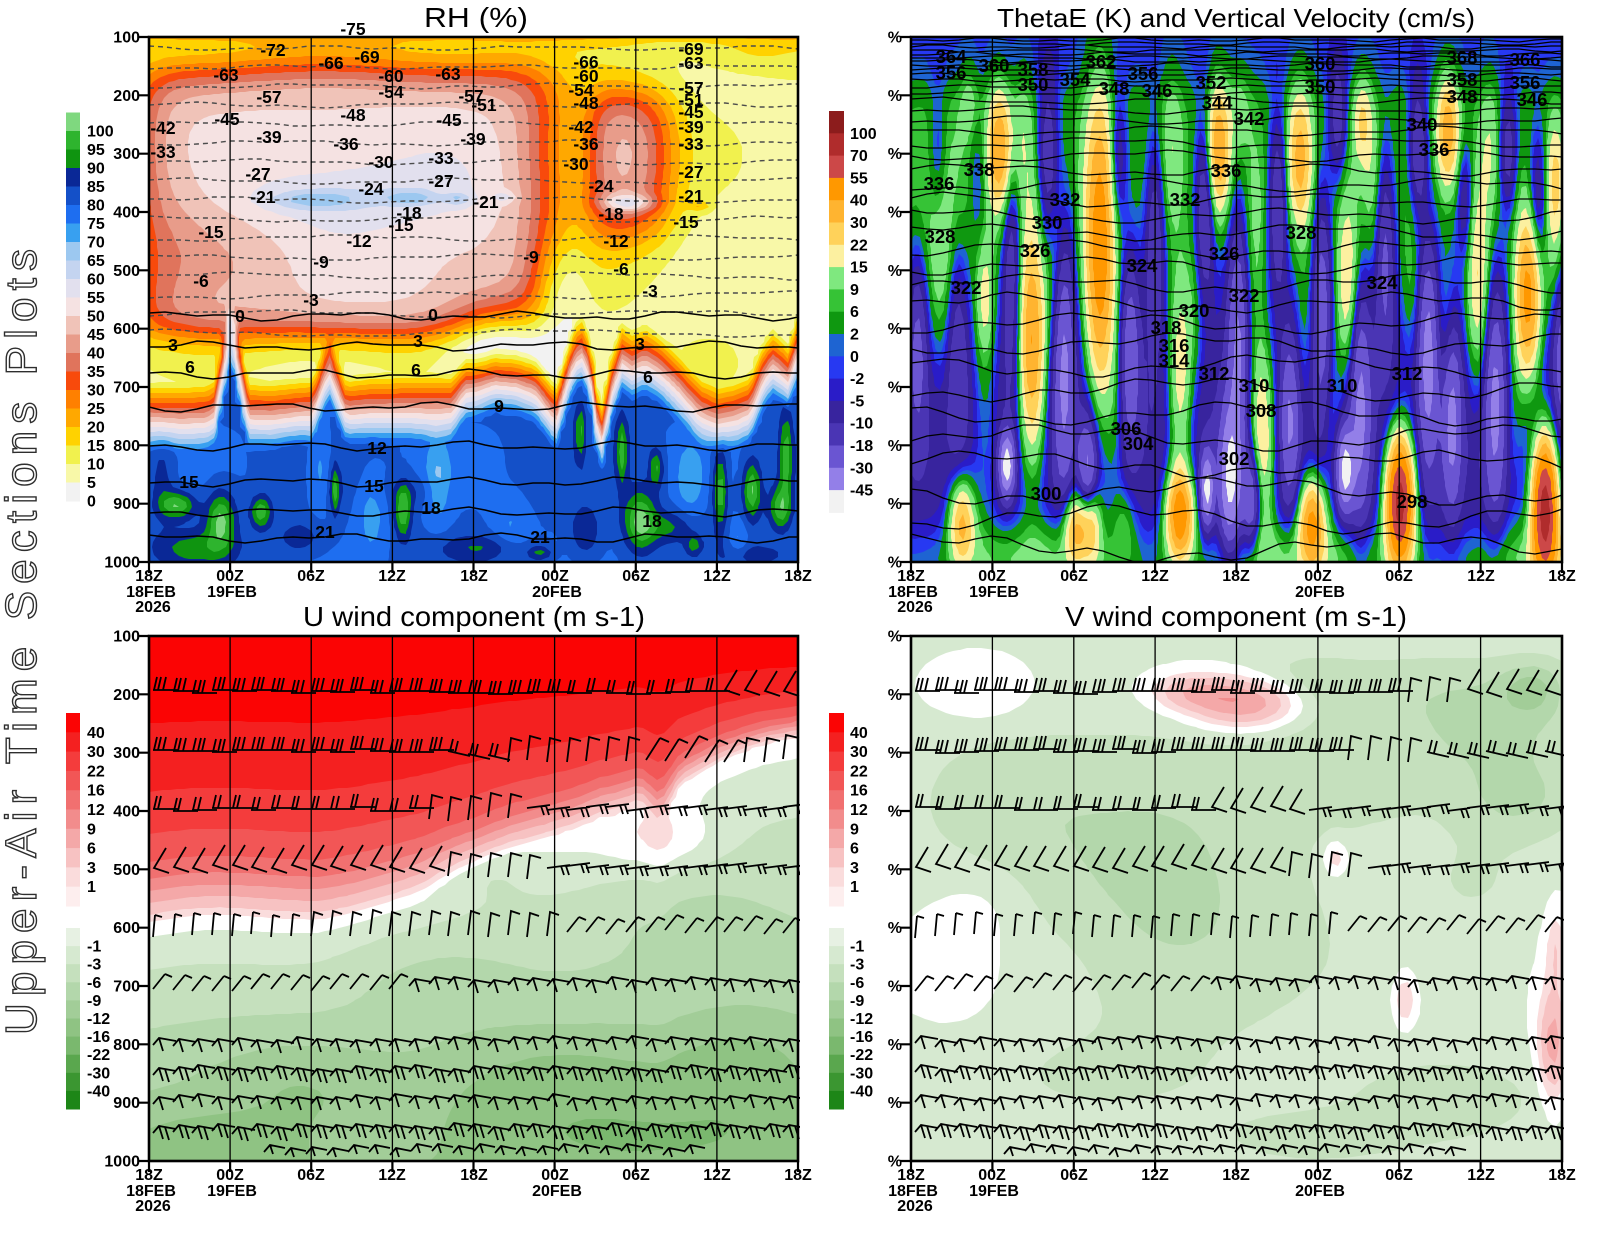 The width and height of the screenshot is (1600, 1236). I want to click on svg-text: 500, so click(126, 271).